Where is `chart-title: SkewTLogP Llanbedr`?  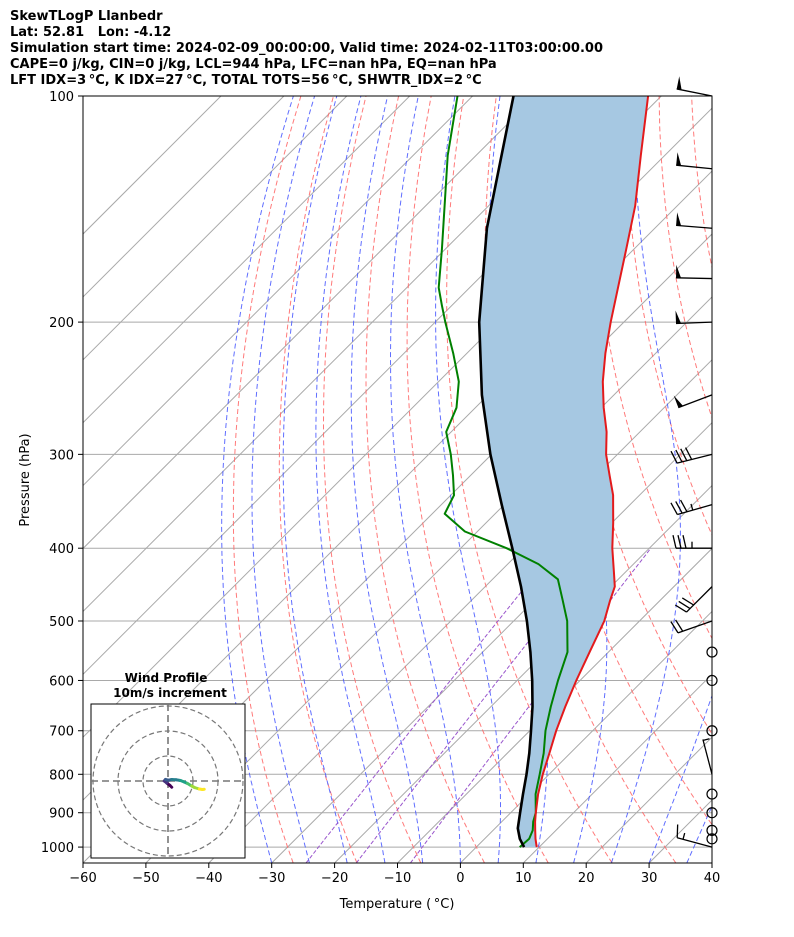 chart-title: SkewTLogP Llanbedr is located at coordinates (86, 16).